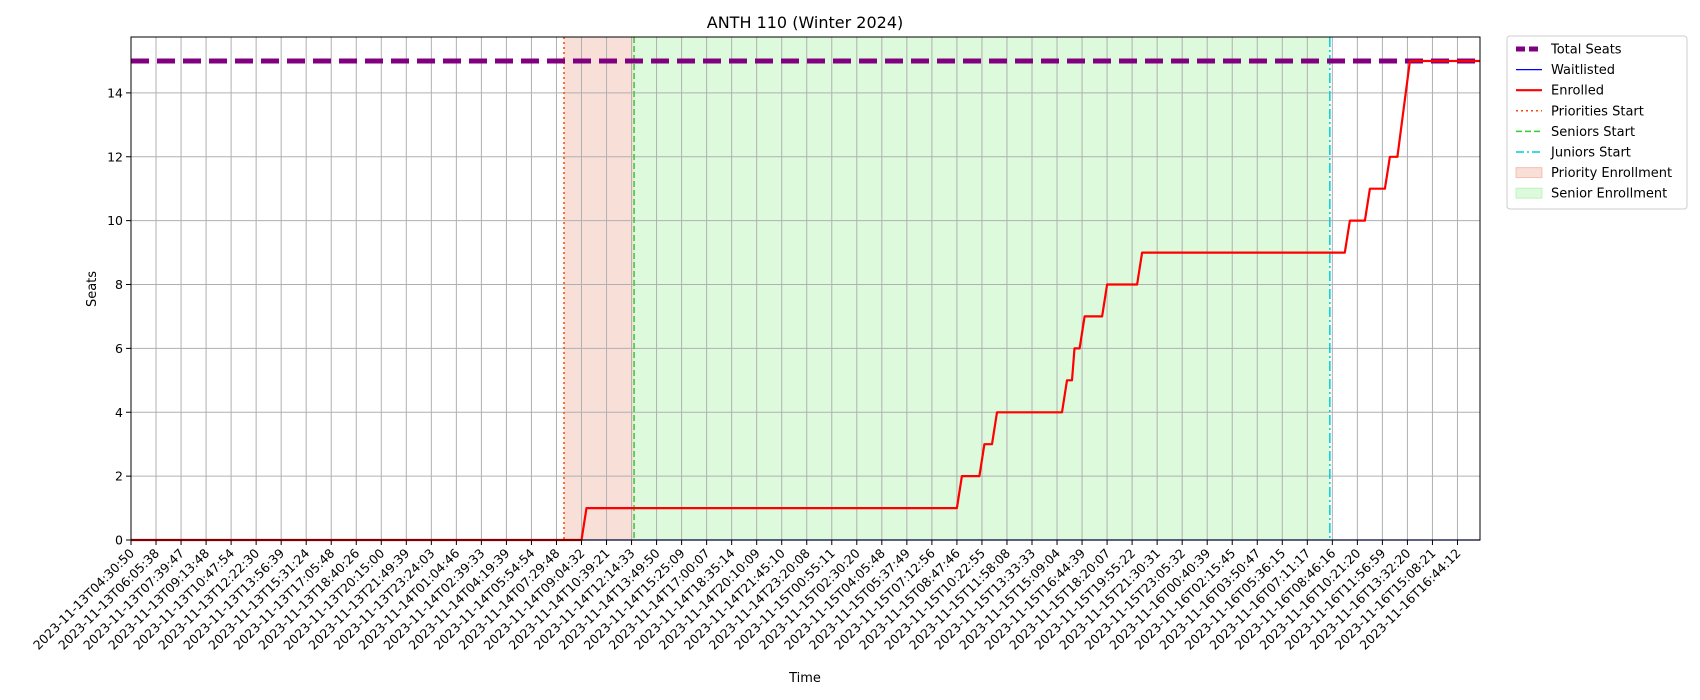 The image size is (1700, 700). What do you see at coordinates (92, 289) in the screenshot?
I see `y-axis-label: Seats` at bounding box center [92, 289].